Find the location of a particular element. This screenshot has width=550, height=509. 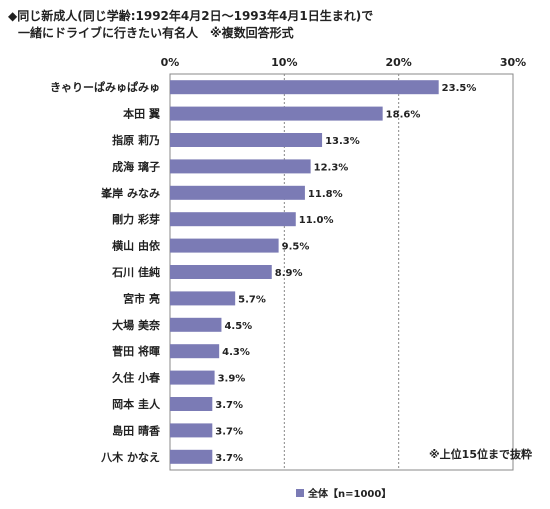

x-tick-label: 0% is located at coordinates (170, 62).